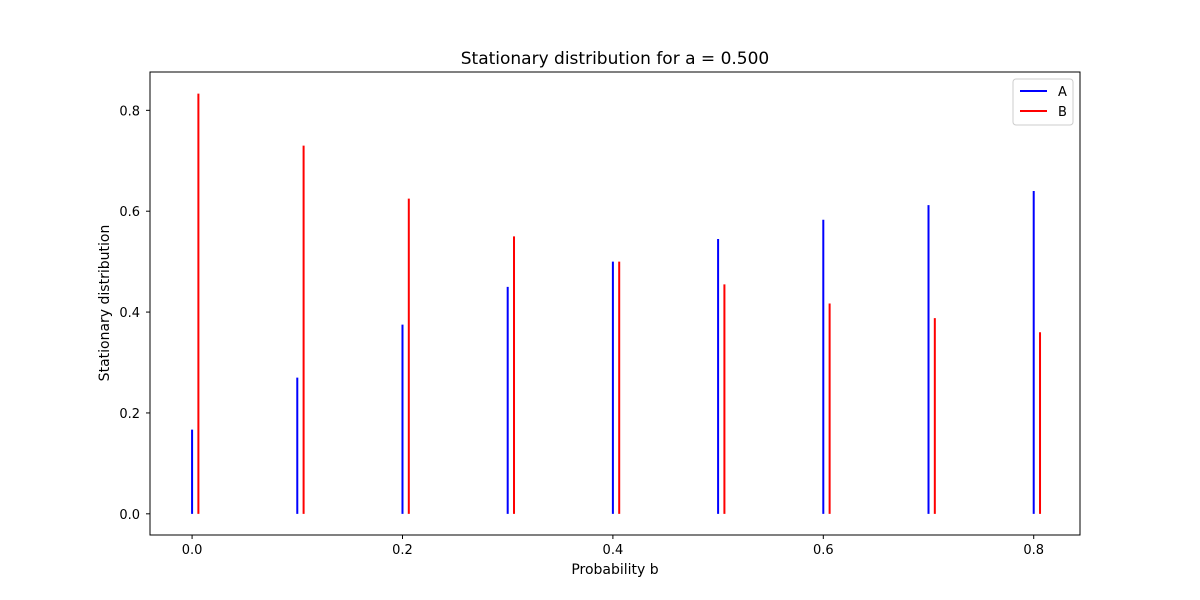  What do you see at coordinates (823, 550) in the screenshot?
I see `x-tick-label: 0.6` at bounding box center [823, 550].